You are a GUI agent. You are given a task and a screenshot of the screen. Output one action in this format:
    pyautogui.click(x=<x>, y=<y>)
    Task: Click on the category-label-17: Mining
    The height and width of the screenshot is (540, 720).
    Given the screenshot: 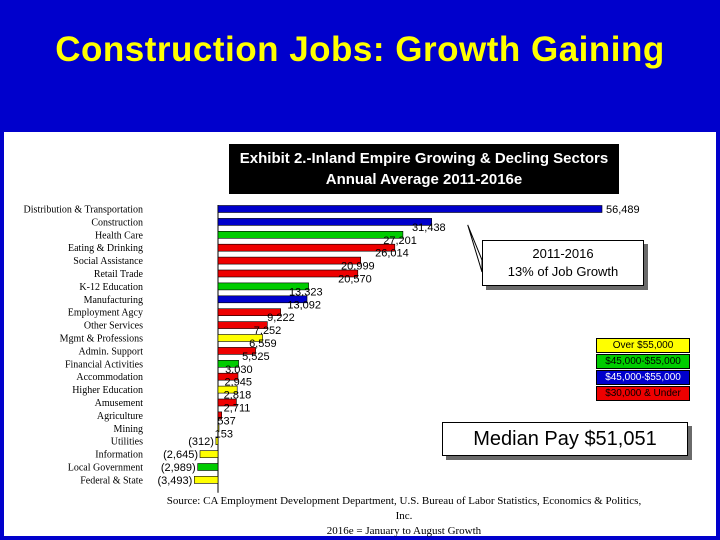 What is the action you would take?
    pyautogui.click(x=128, y=429)
    